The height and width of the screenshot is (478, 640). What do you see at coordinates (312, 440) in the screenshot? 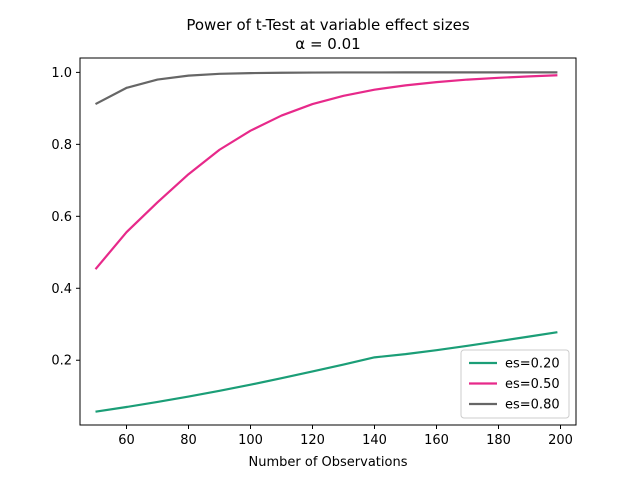
I see `x-tick-label: 120` at bounding box center [312, 440].